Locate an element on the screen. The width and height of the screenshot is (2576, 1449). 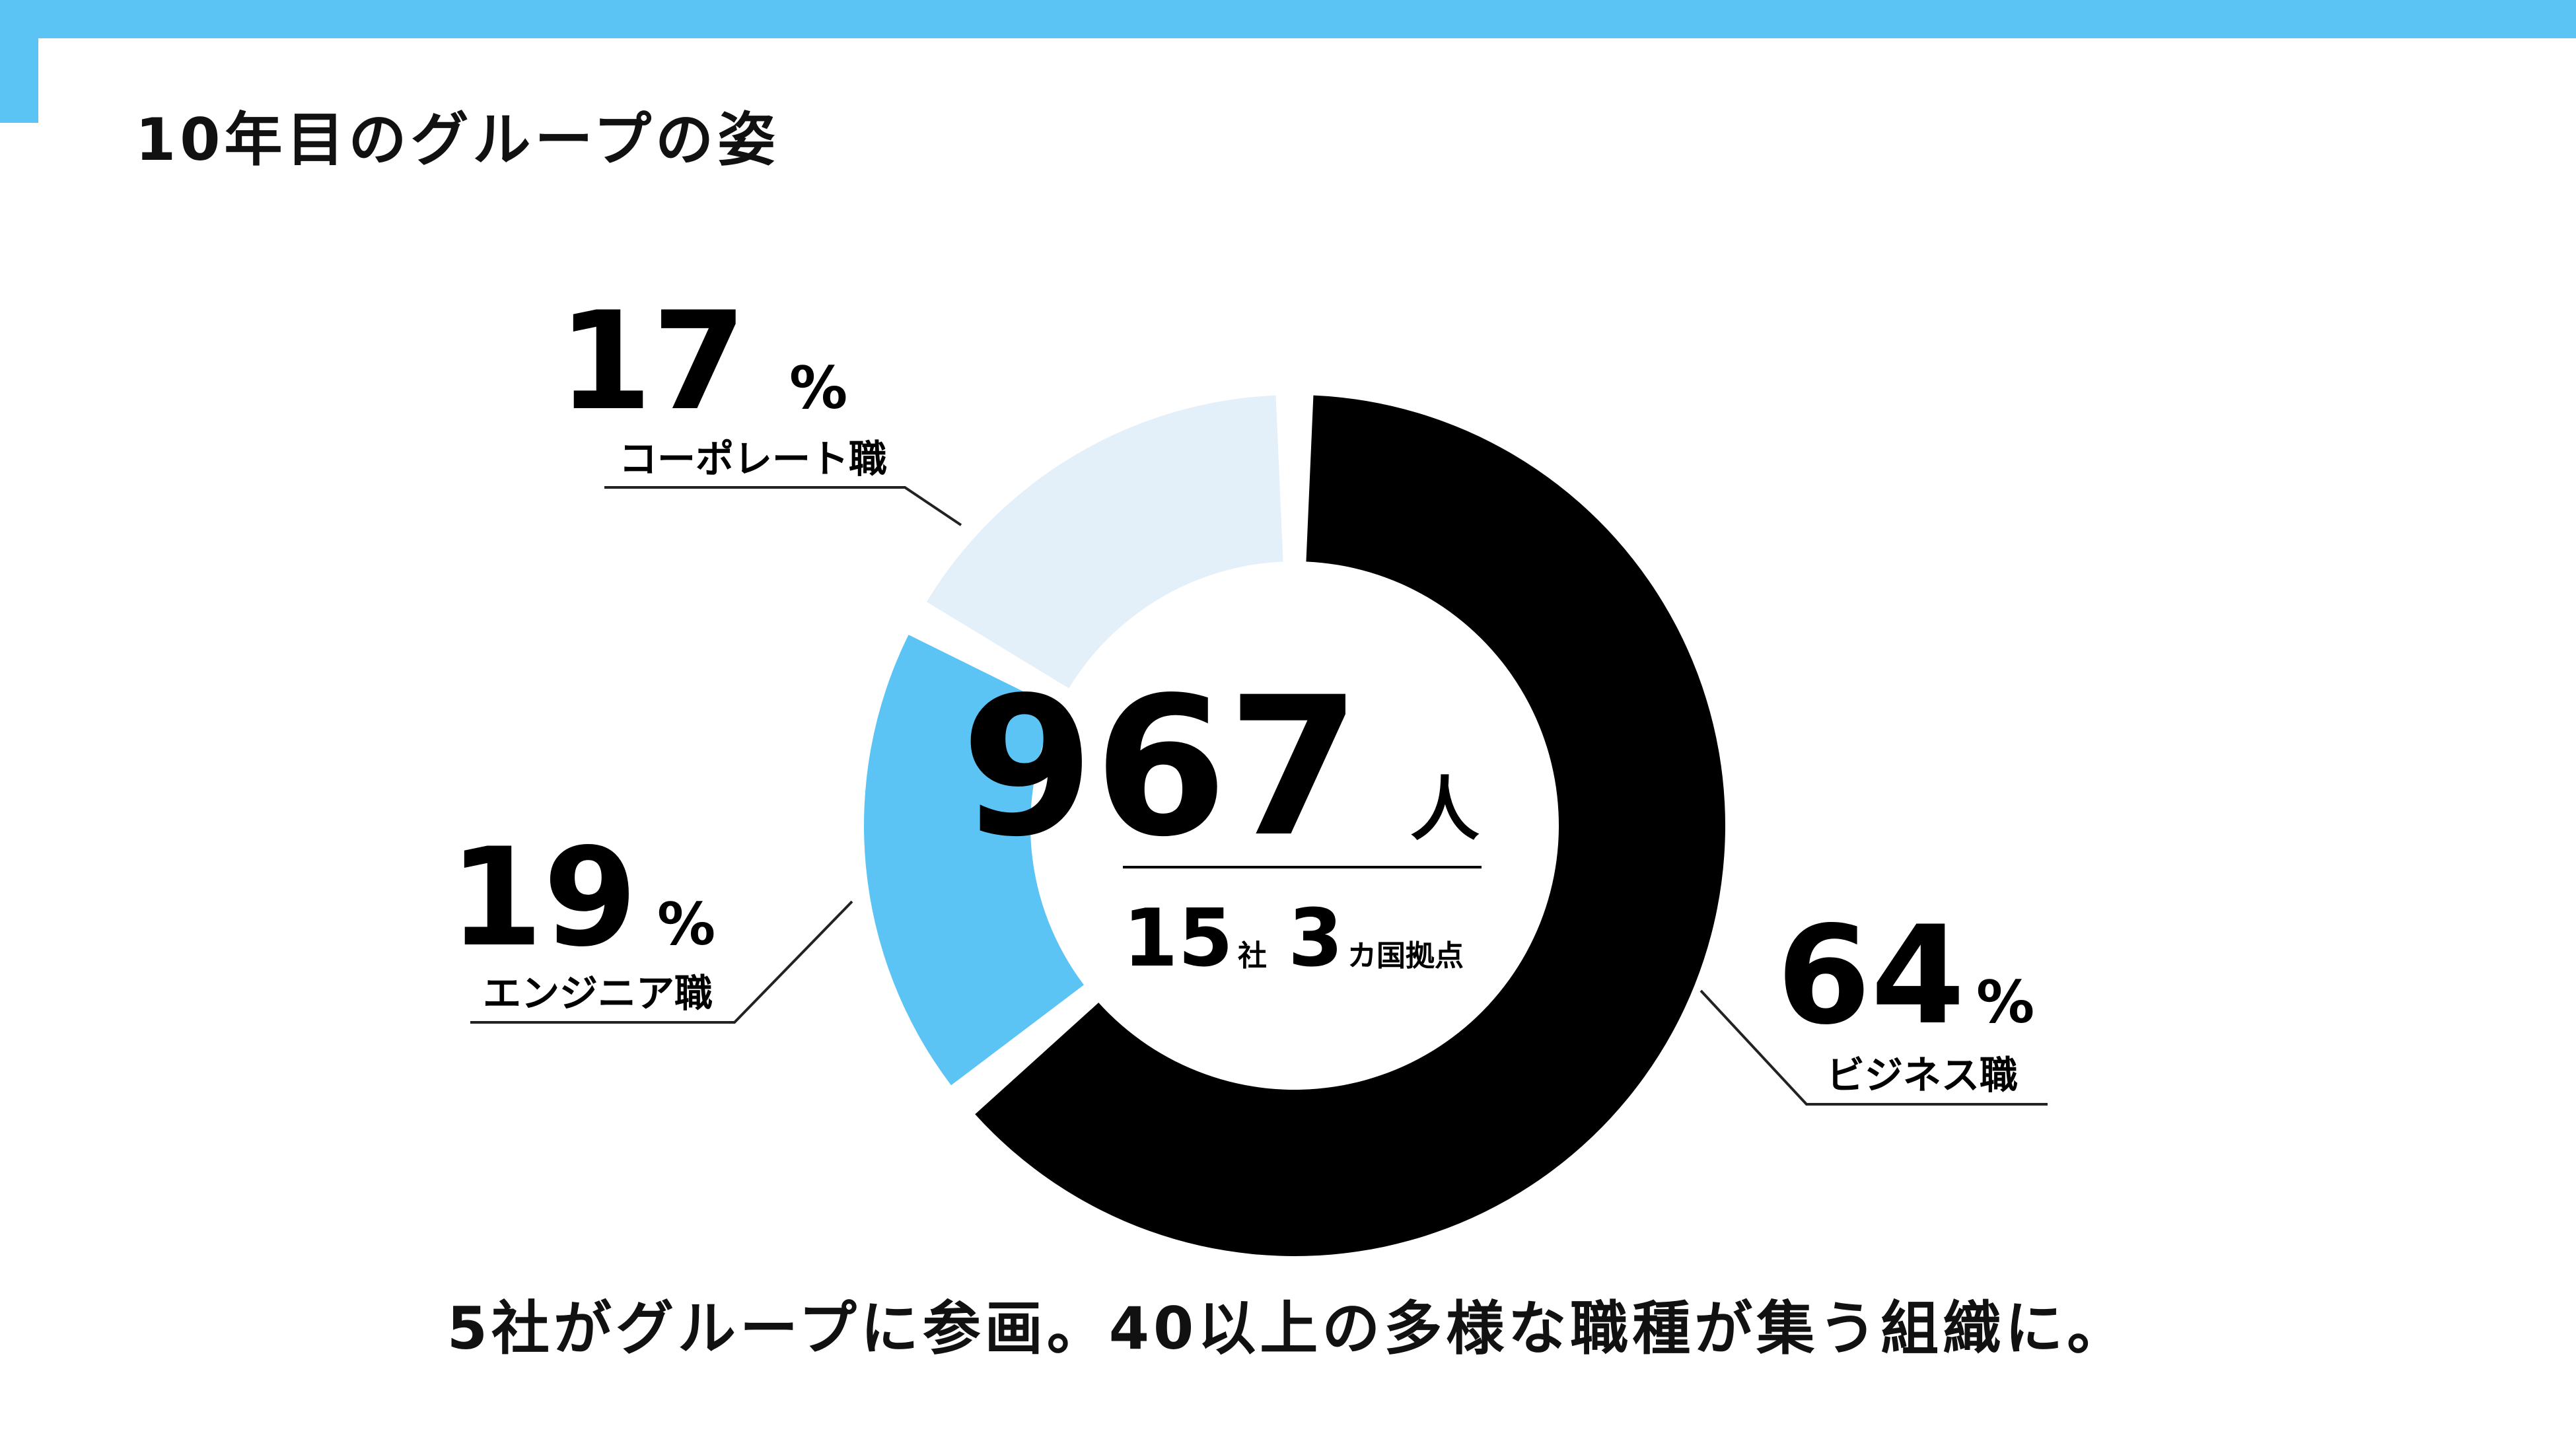
footer-caption: 5社がグループに参画。40以上の多様な職種が集う組織に。 is located at coordinates (1288, 1328).